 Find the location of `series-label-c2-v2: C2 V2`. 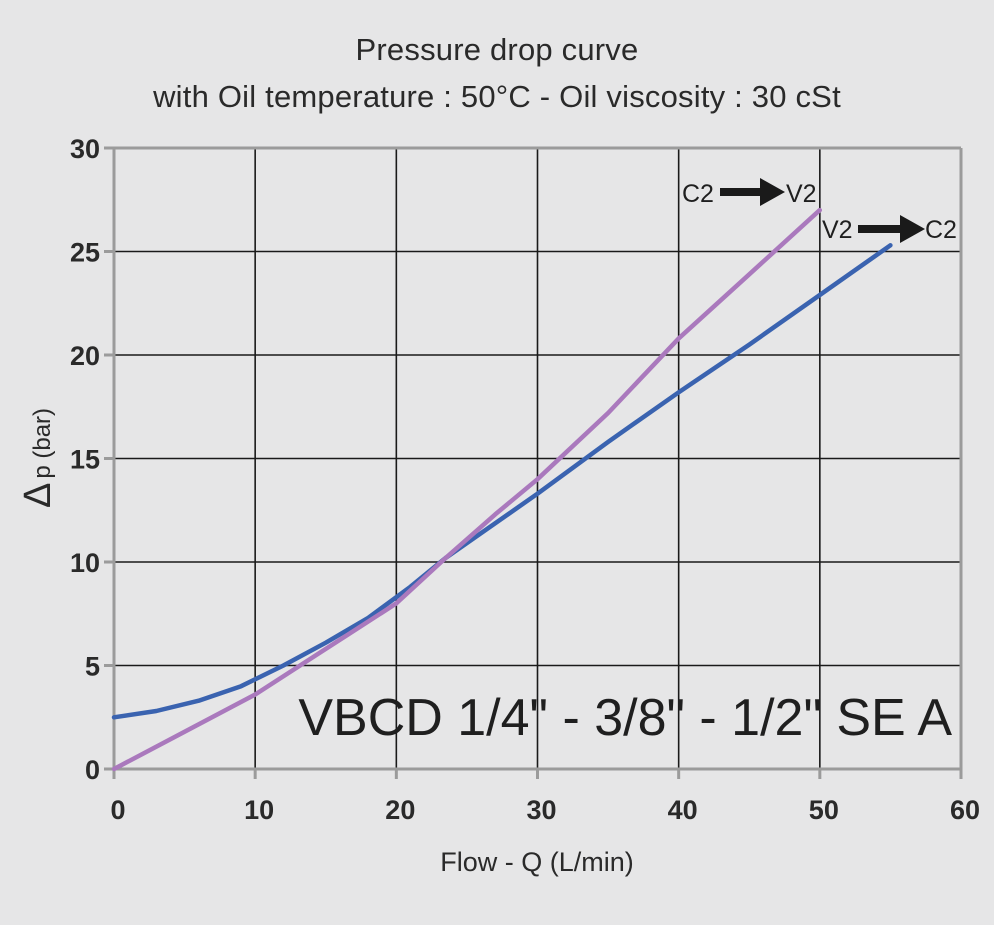

series-label-c2-v2: C2 V2 is located at coordinates (749, 193).